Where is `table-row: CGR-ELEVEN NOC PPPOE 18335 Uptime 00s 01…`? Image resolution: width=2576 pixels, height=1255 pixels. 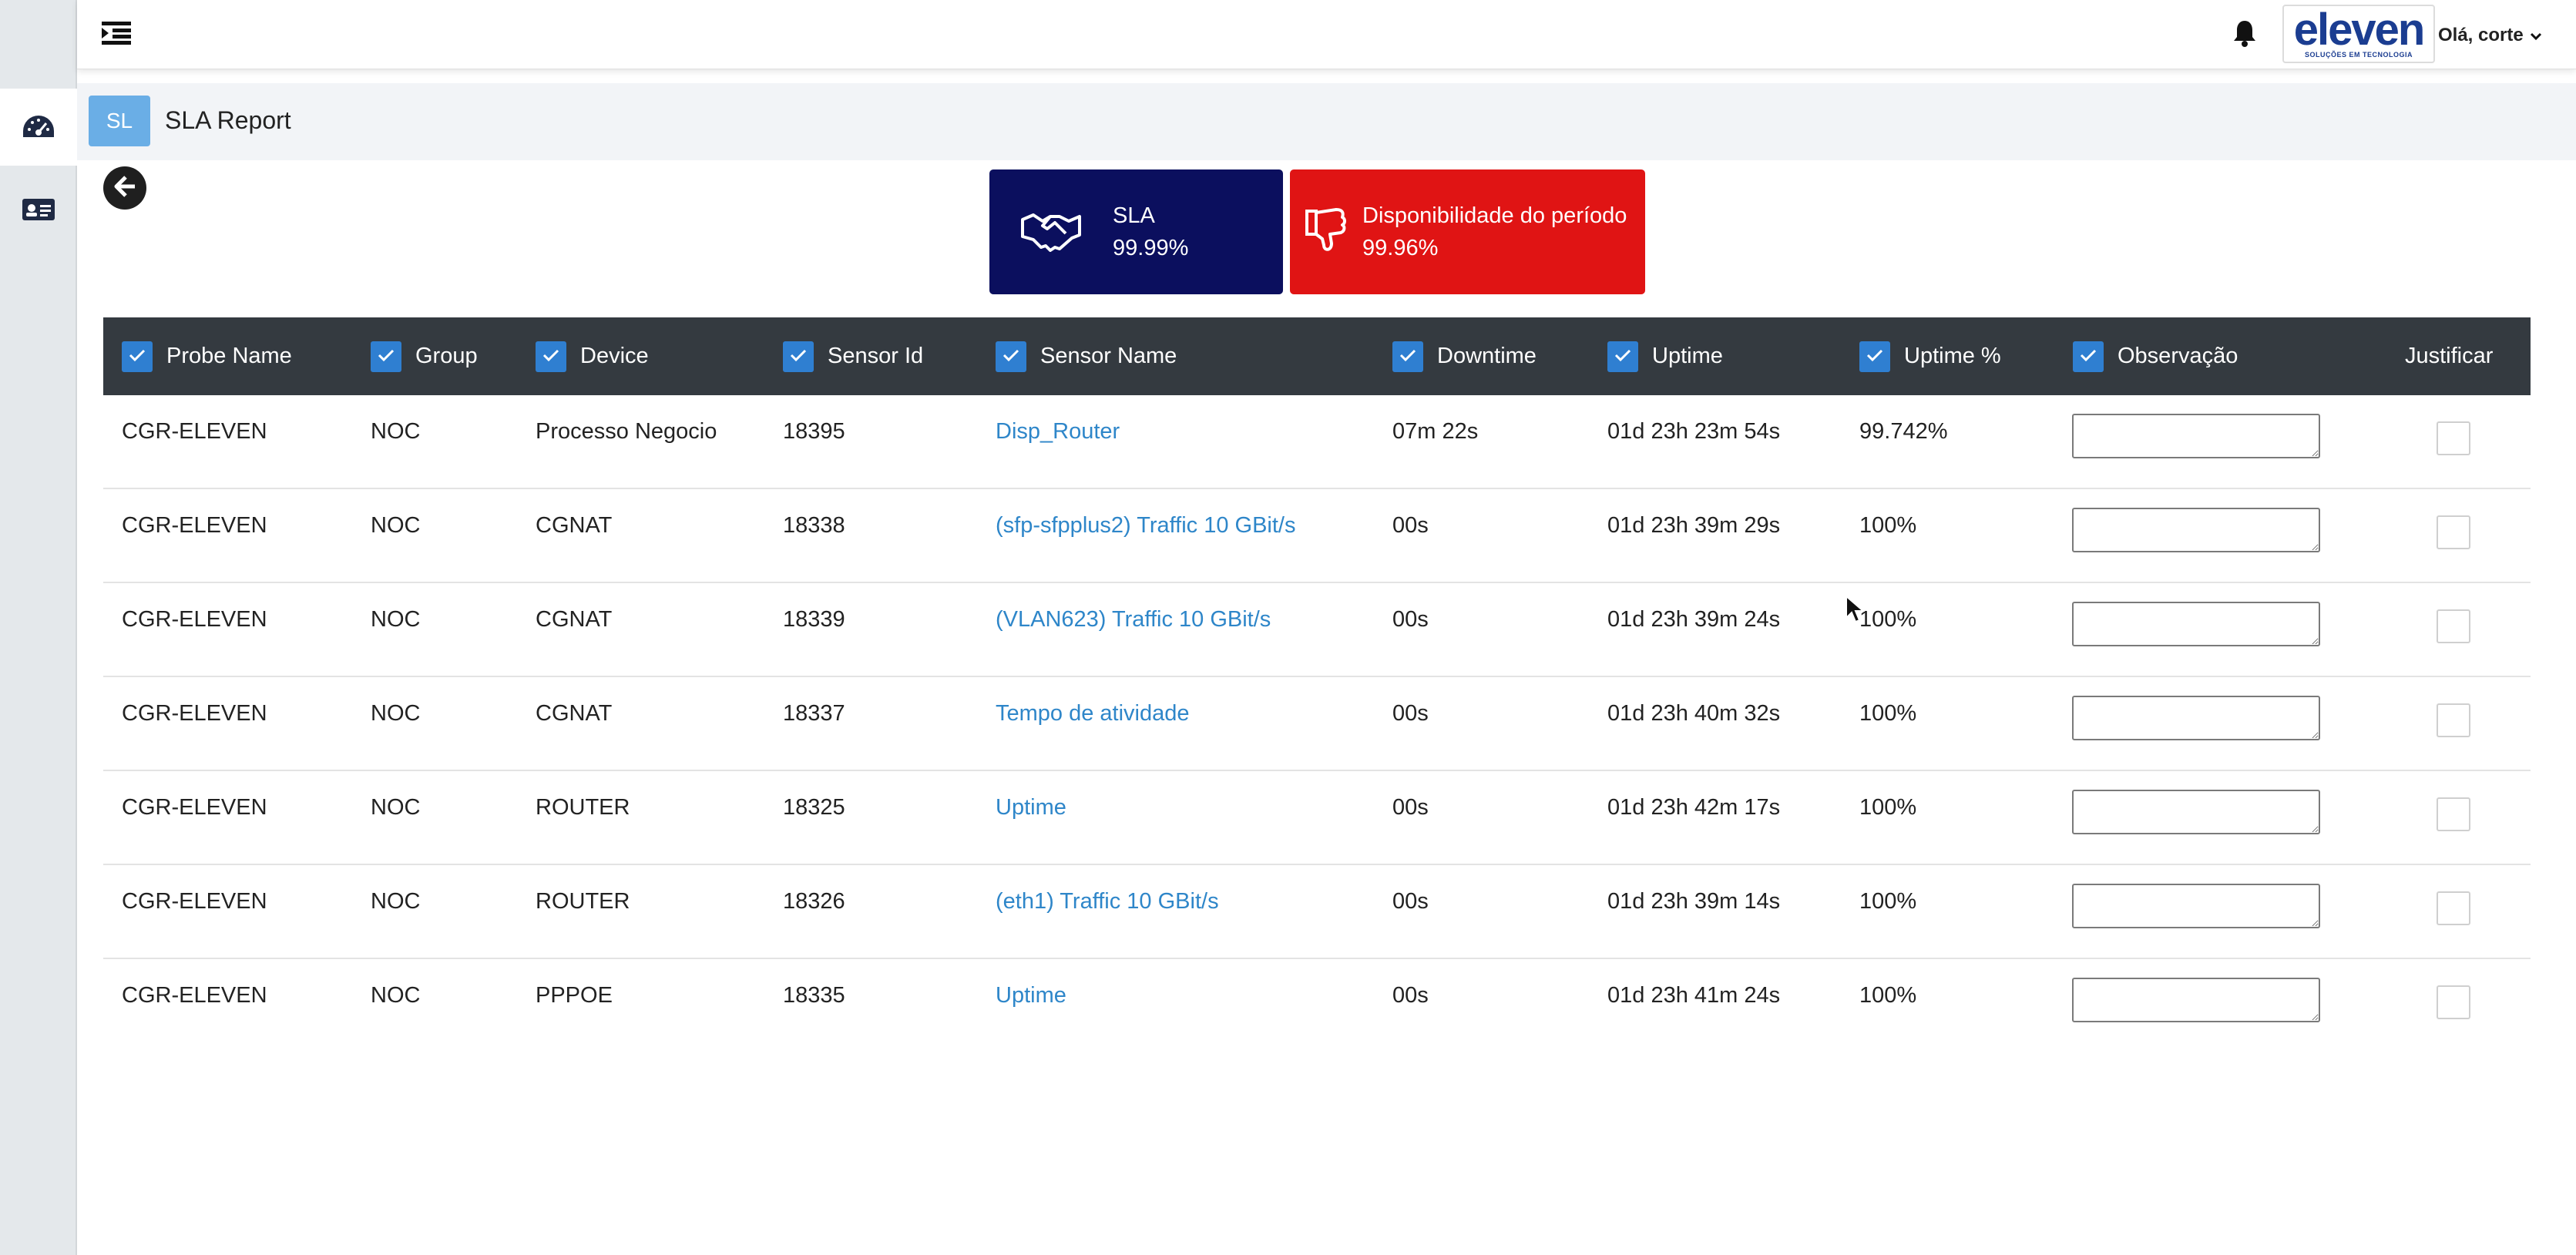 table-row: CGR-ELEVEN NOC PPPOE 18335 Uptime 00s 01… is located at coordinates (1317, 1006).